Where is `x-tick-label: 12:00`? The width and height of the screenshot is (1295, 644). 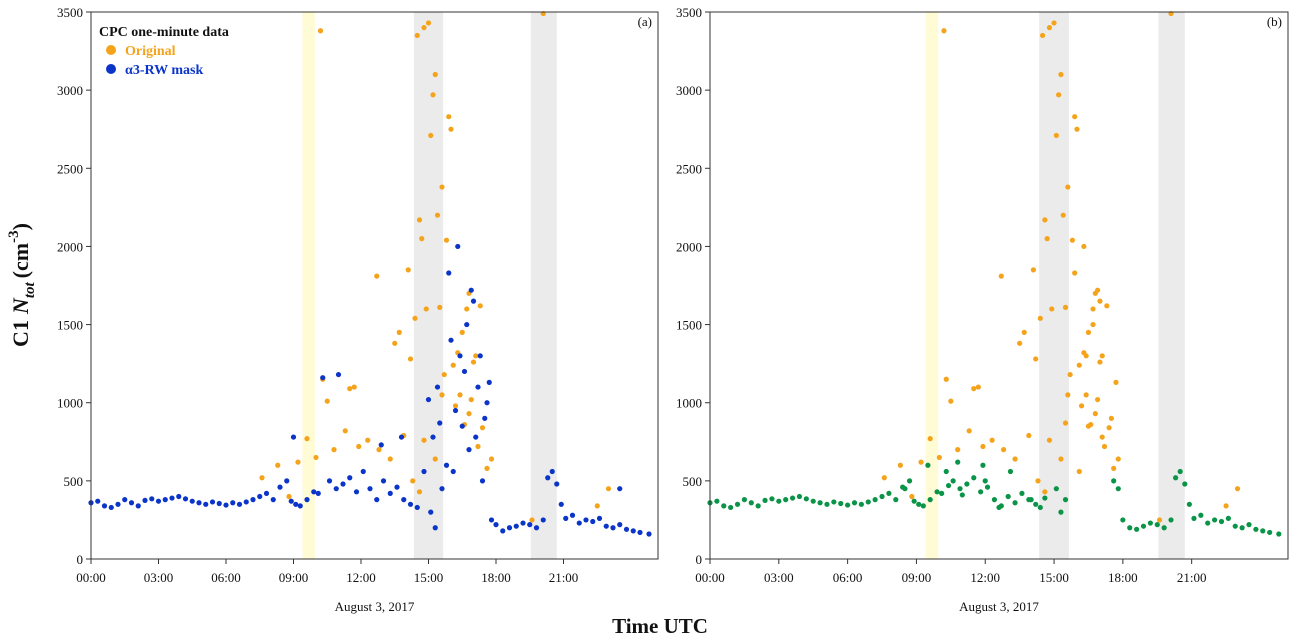 x-tick-label: 12:00 is located at coordinates (985, 577).